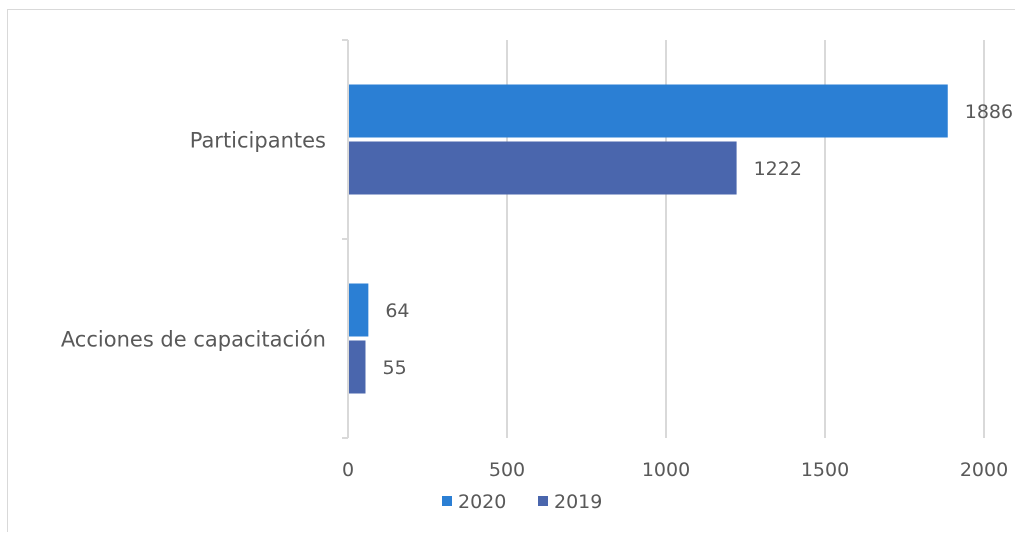 This screenshot has width=1016, height=533. What do you see at coordinates (825, 470) in the screenshot?
I see `x-tick-label: 1500` at bounding box center [825, 470].